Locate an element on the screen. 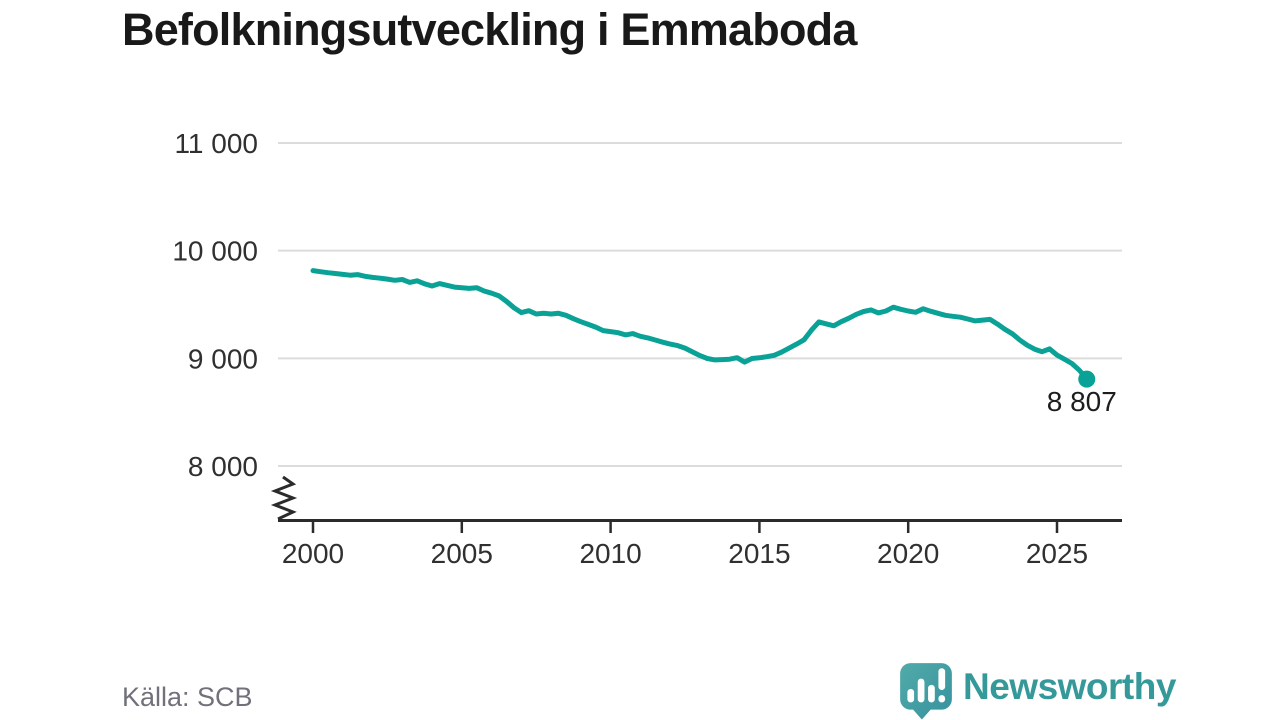 This screenshot has height=720, width=1280. y-tick-label: 9 000 is located at coordinates (223, 358).